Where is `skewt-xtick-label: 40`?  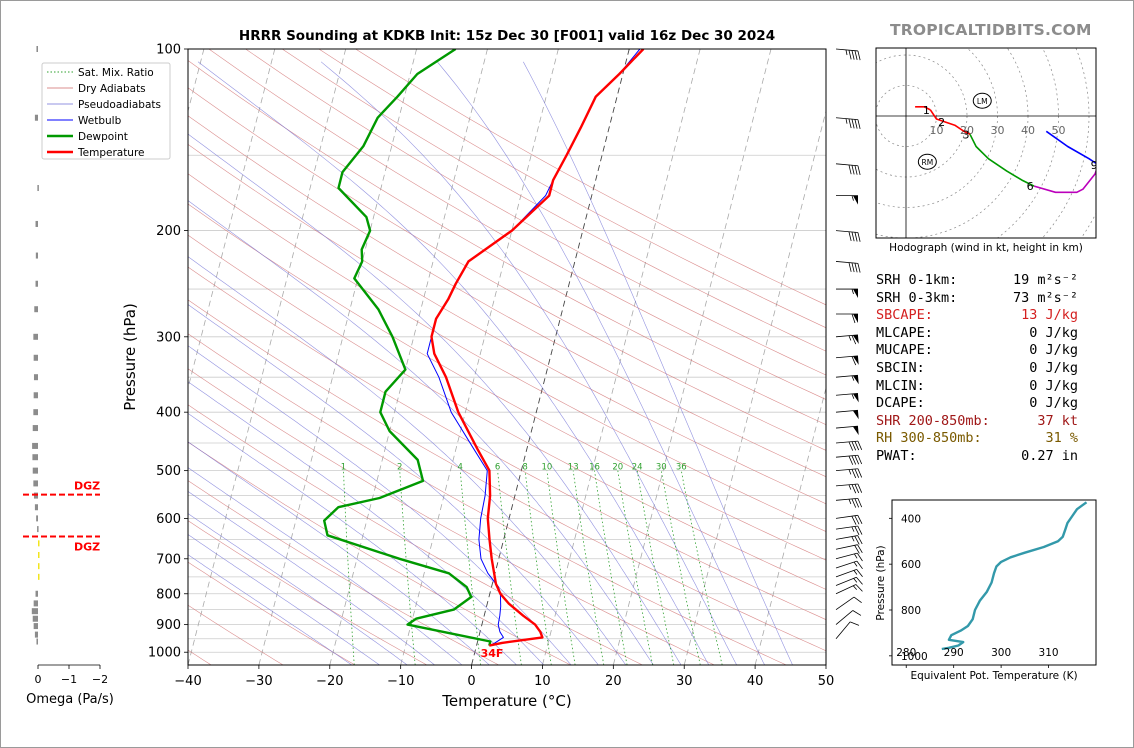
skewt-xtick-label: 40 is located at coordinates (755, 681).